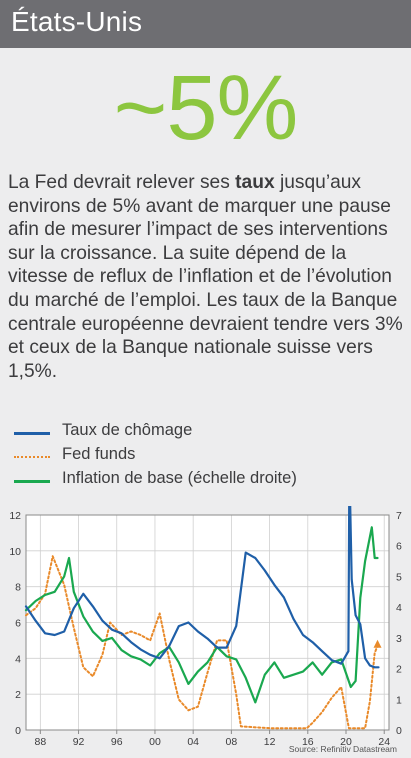  Describe the element at coordinates (399, 577) in the screenshot. I see `y-right-tick-label: 5` at that location.